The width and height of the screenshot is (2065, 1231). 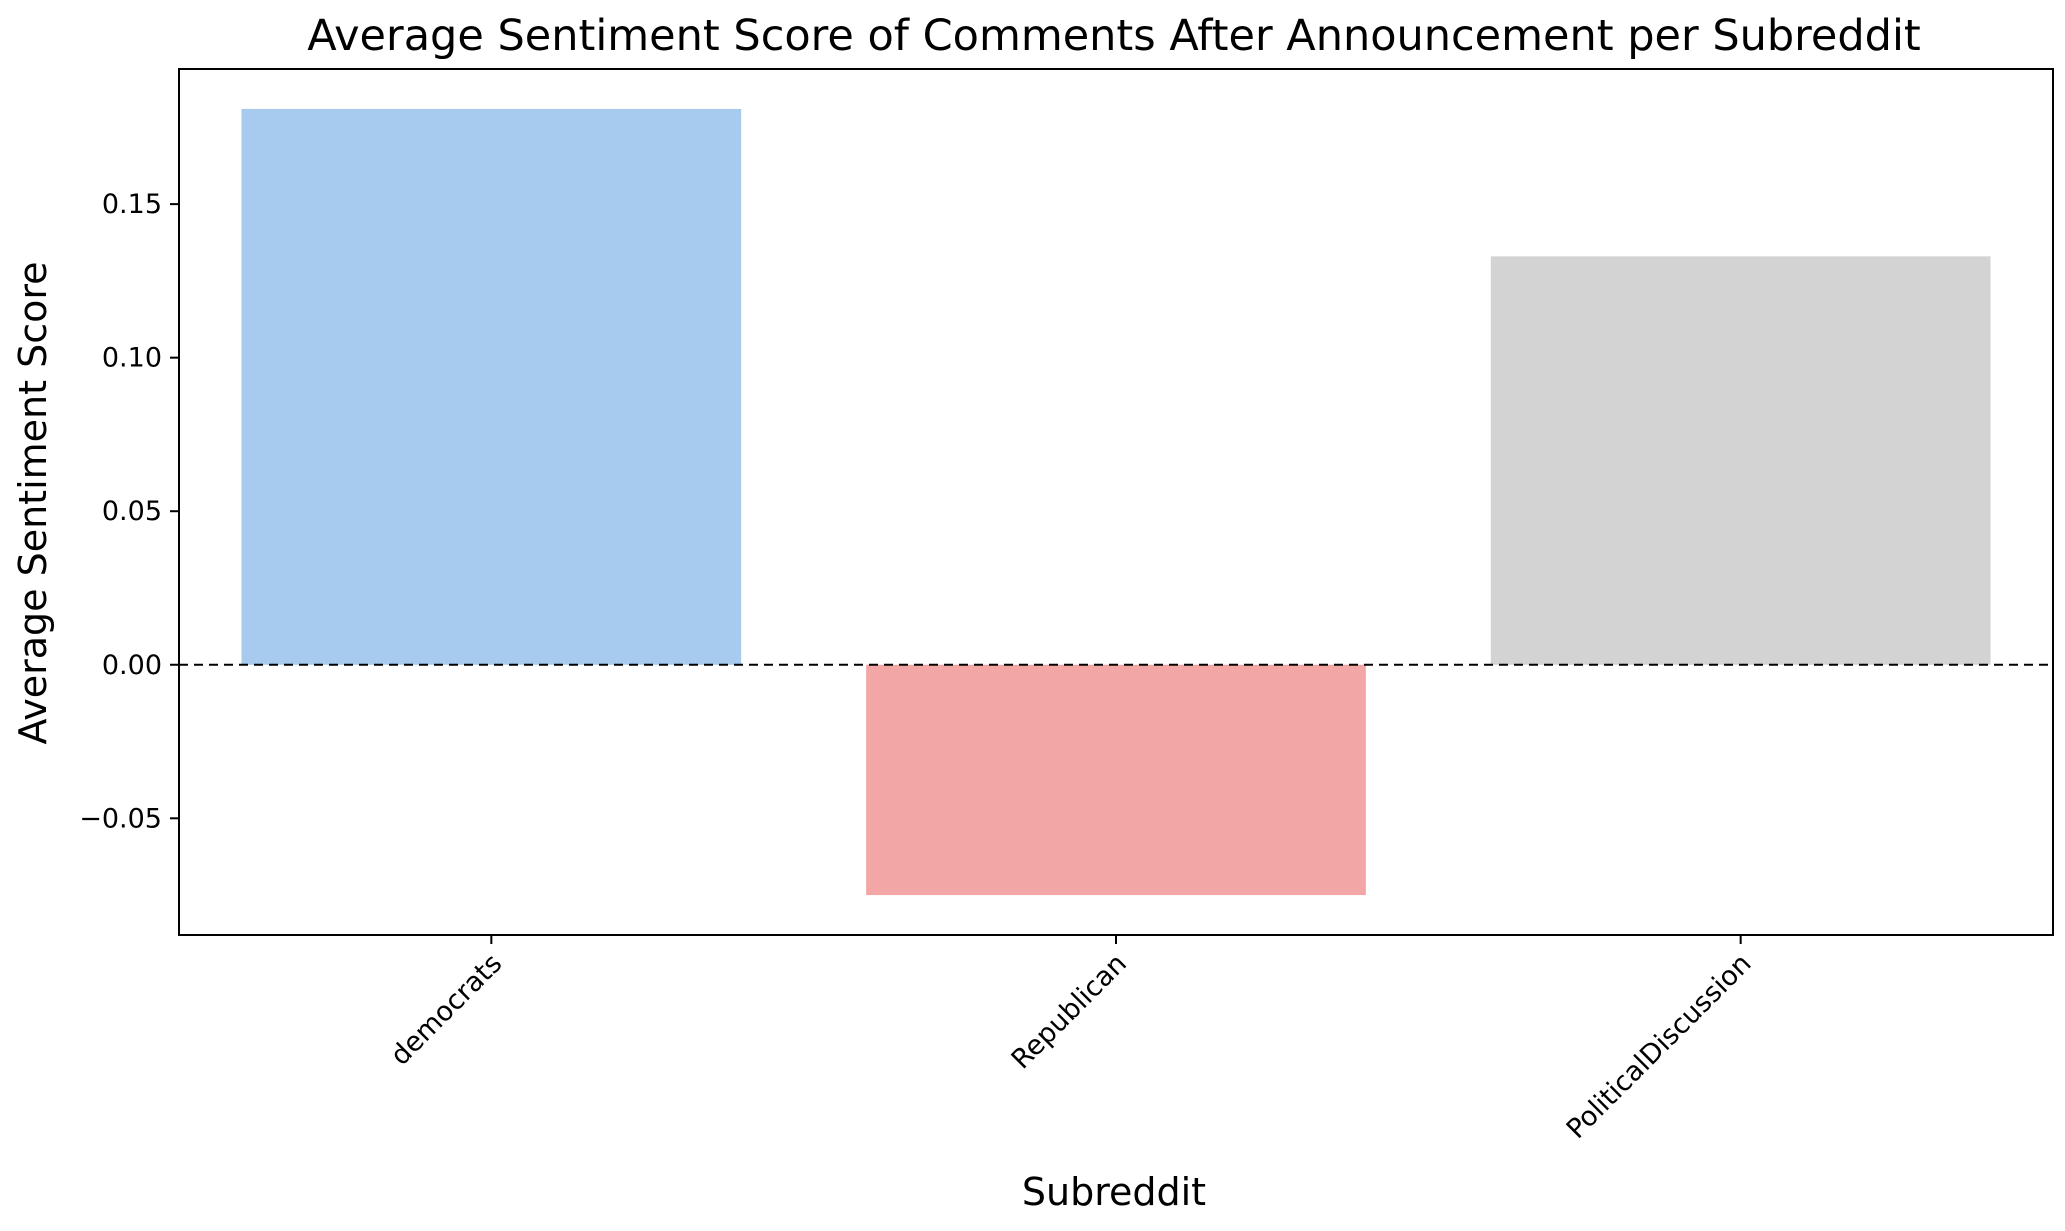 What do you see at coordinates (1659, 1046) in the screenshot?
I see `x-tick-label: PoliticalDiscussion` at bounding box center [1659, 1046].